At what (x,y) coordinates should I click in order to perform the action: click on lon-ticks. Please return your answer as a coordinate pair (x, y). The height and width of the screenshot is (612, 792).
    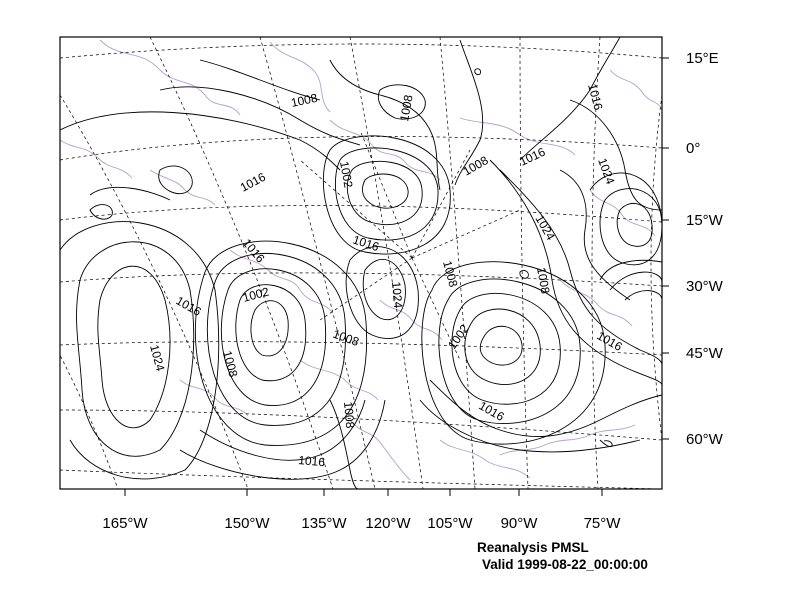
    Looking at the image, I should click on (363, 492).